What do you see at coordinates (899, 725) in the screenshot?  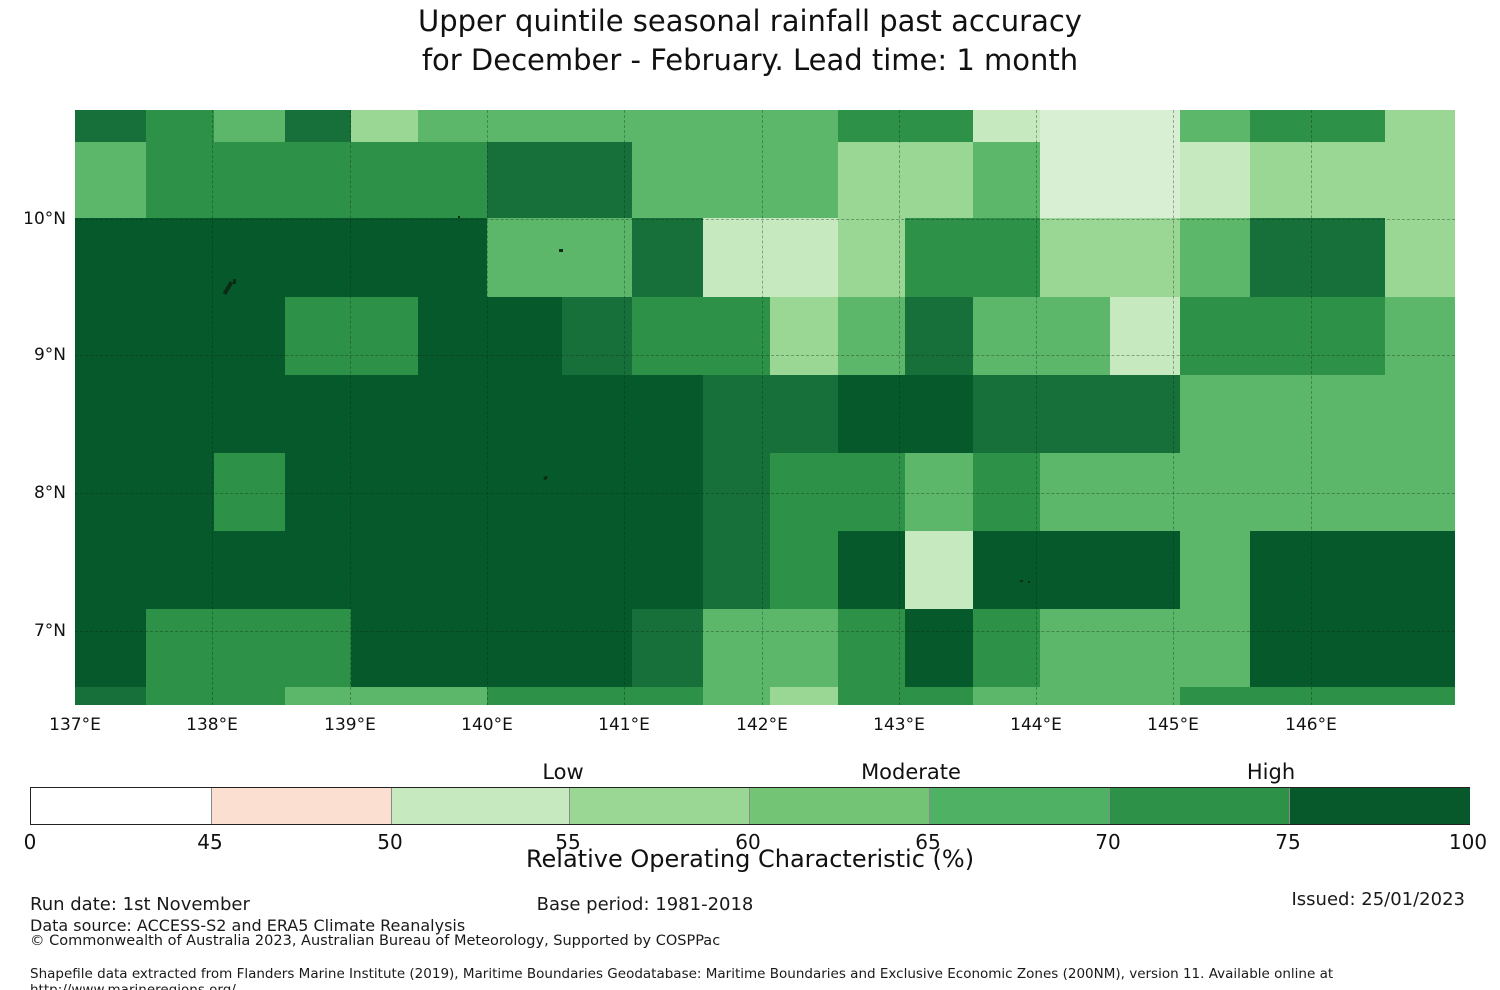 I see `x-tick-label: 143°E` at bounding box center [899, 725].